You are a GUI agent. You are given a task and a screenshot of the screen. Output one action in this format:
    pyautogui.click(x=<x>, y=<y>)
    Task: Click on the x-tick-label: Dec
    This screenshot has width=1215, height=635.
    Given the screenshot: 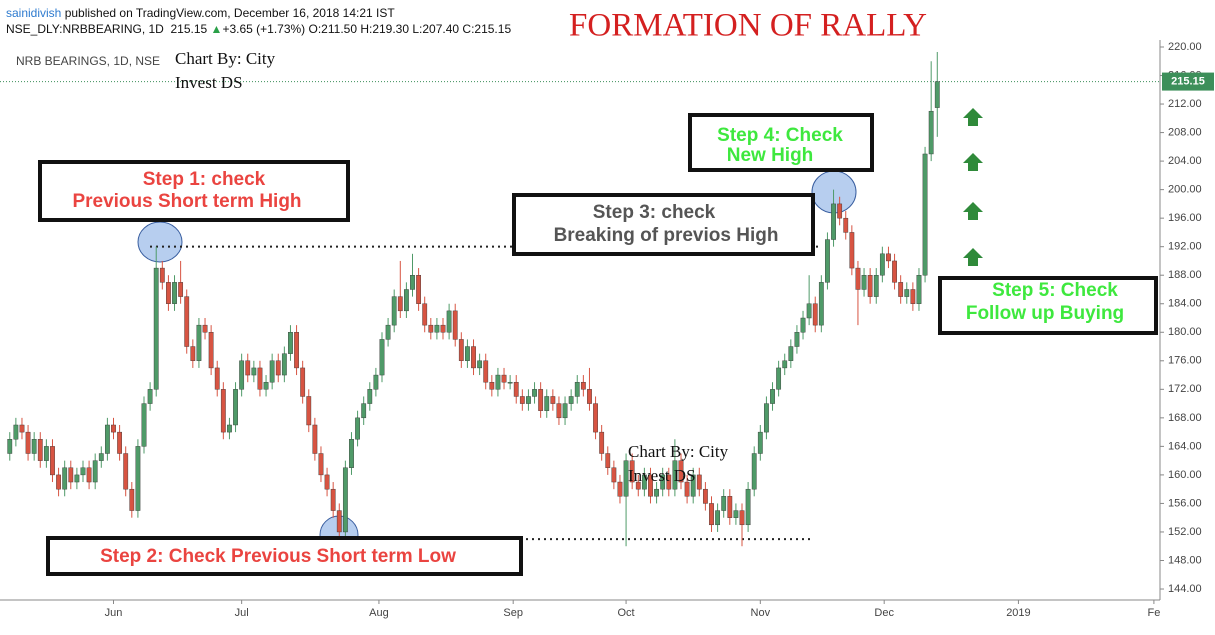 What is the action you would take?
    pyautogui.click(x=884, y=613)
    